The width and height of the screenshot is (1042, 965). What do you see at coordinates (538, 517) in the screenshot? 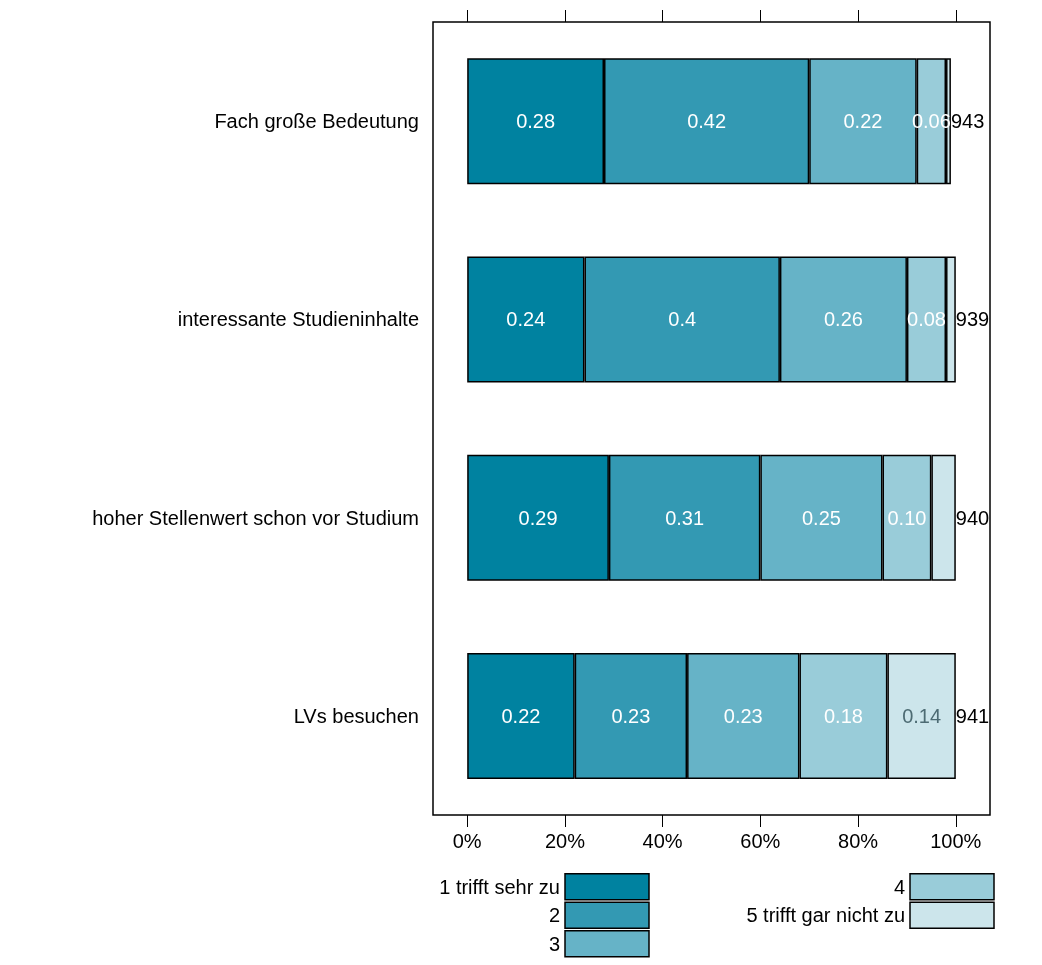
I see `data-label: 0.29` at bounding box center [538, 517].